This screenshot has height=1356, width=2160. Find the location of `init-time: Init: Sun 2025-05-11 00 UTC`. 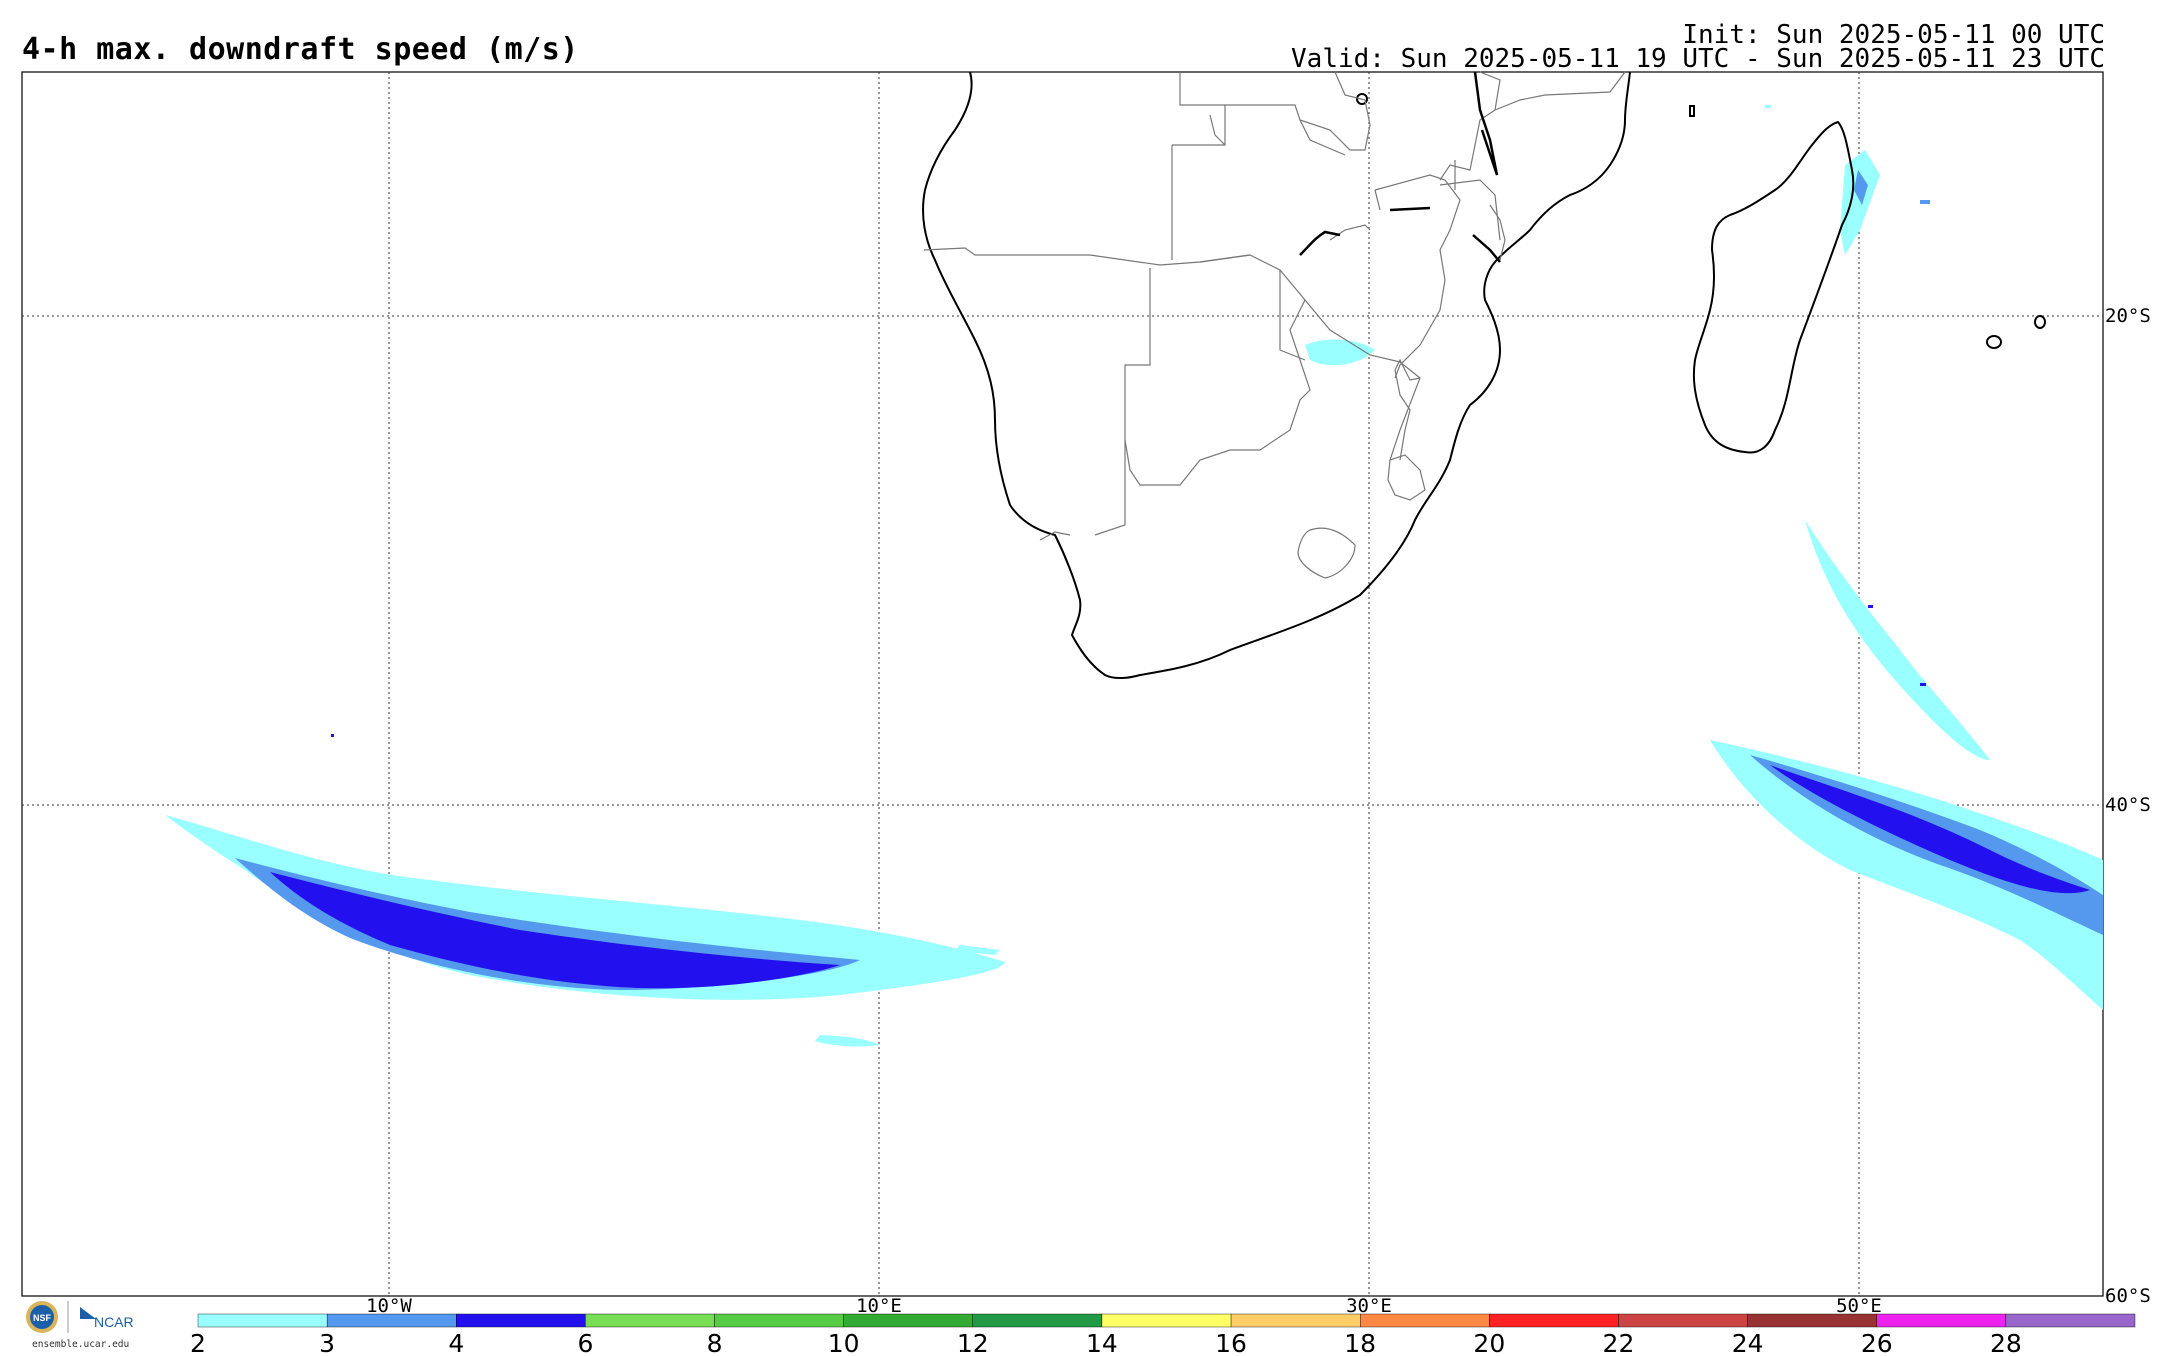

init-time: Init: Sun 2025-05-11 00 UTC is located at coordinates (1893, 35).